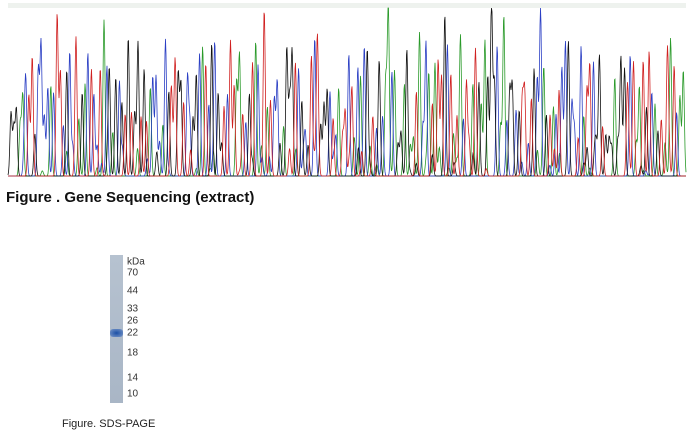 Image resolution: width=694 pixels, height=439 pixels. What do you see at coordinates (133, 333) in the screenshot?
I see `marker-label: 22` at bounding box center [133, 333].